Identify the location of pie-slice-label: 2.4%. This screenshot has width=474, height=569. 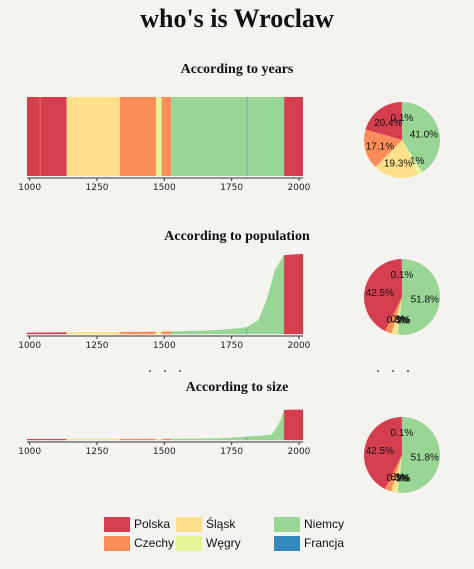
(397, 320).